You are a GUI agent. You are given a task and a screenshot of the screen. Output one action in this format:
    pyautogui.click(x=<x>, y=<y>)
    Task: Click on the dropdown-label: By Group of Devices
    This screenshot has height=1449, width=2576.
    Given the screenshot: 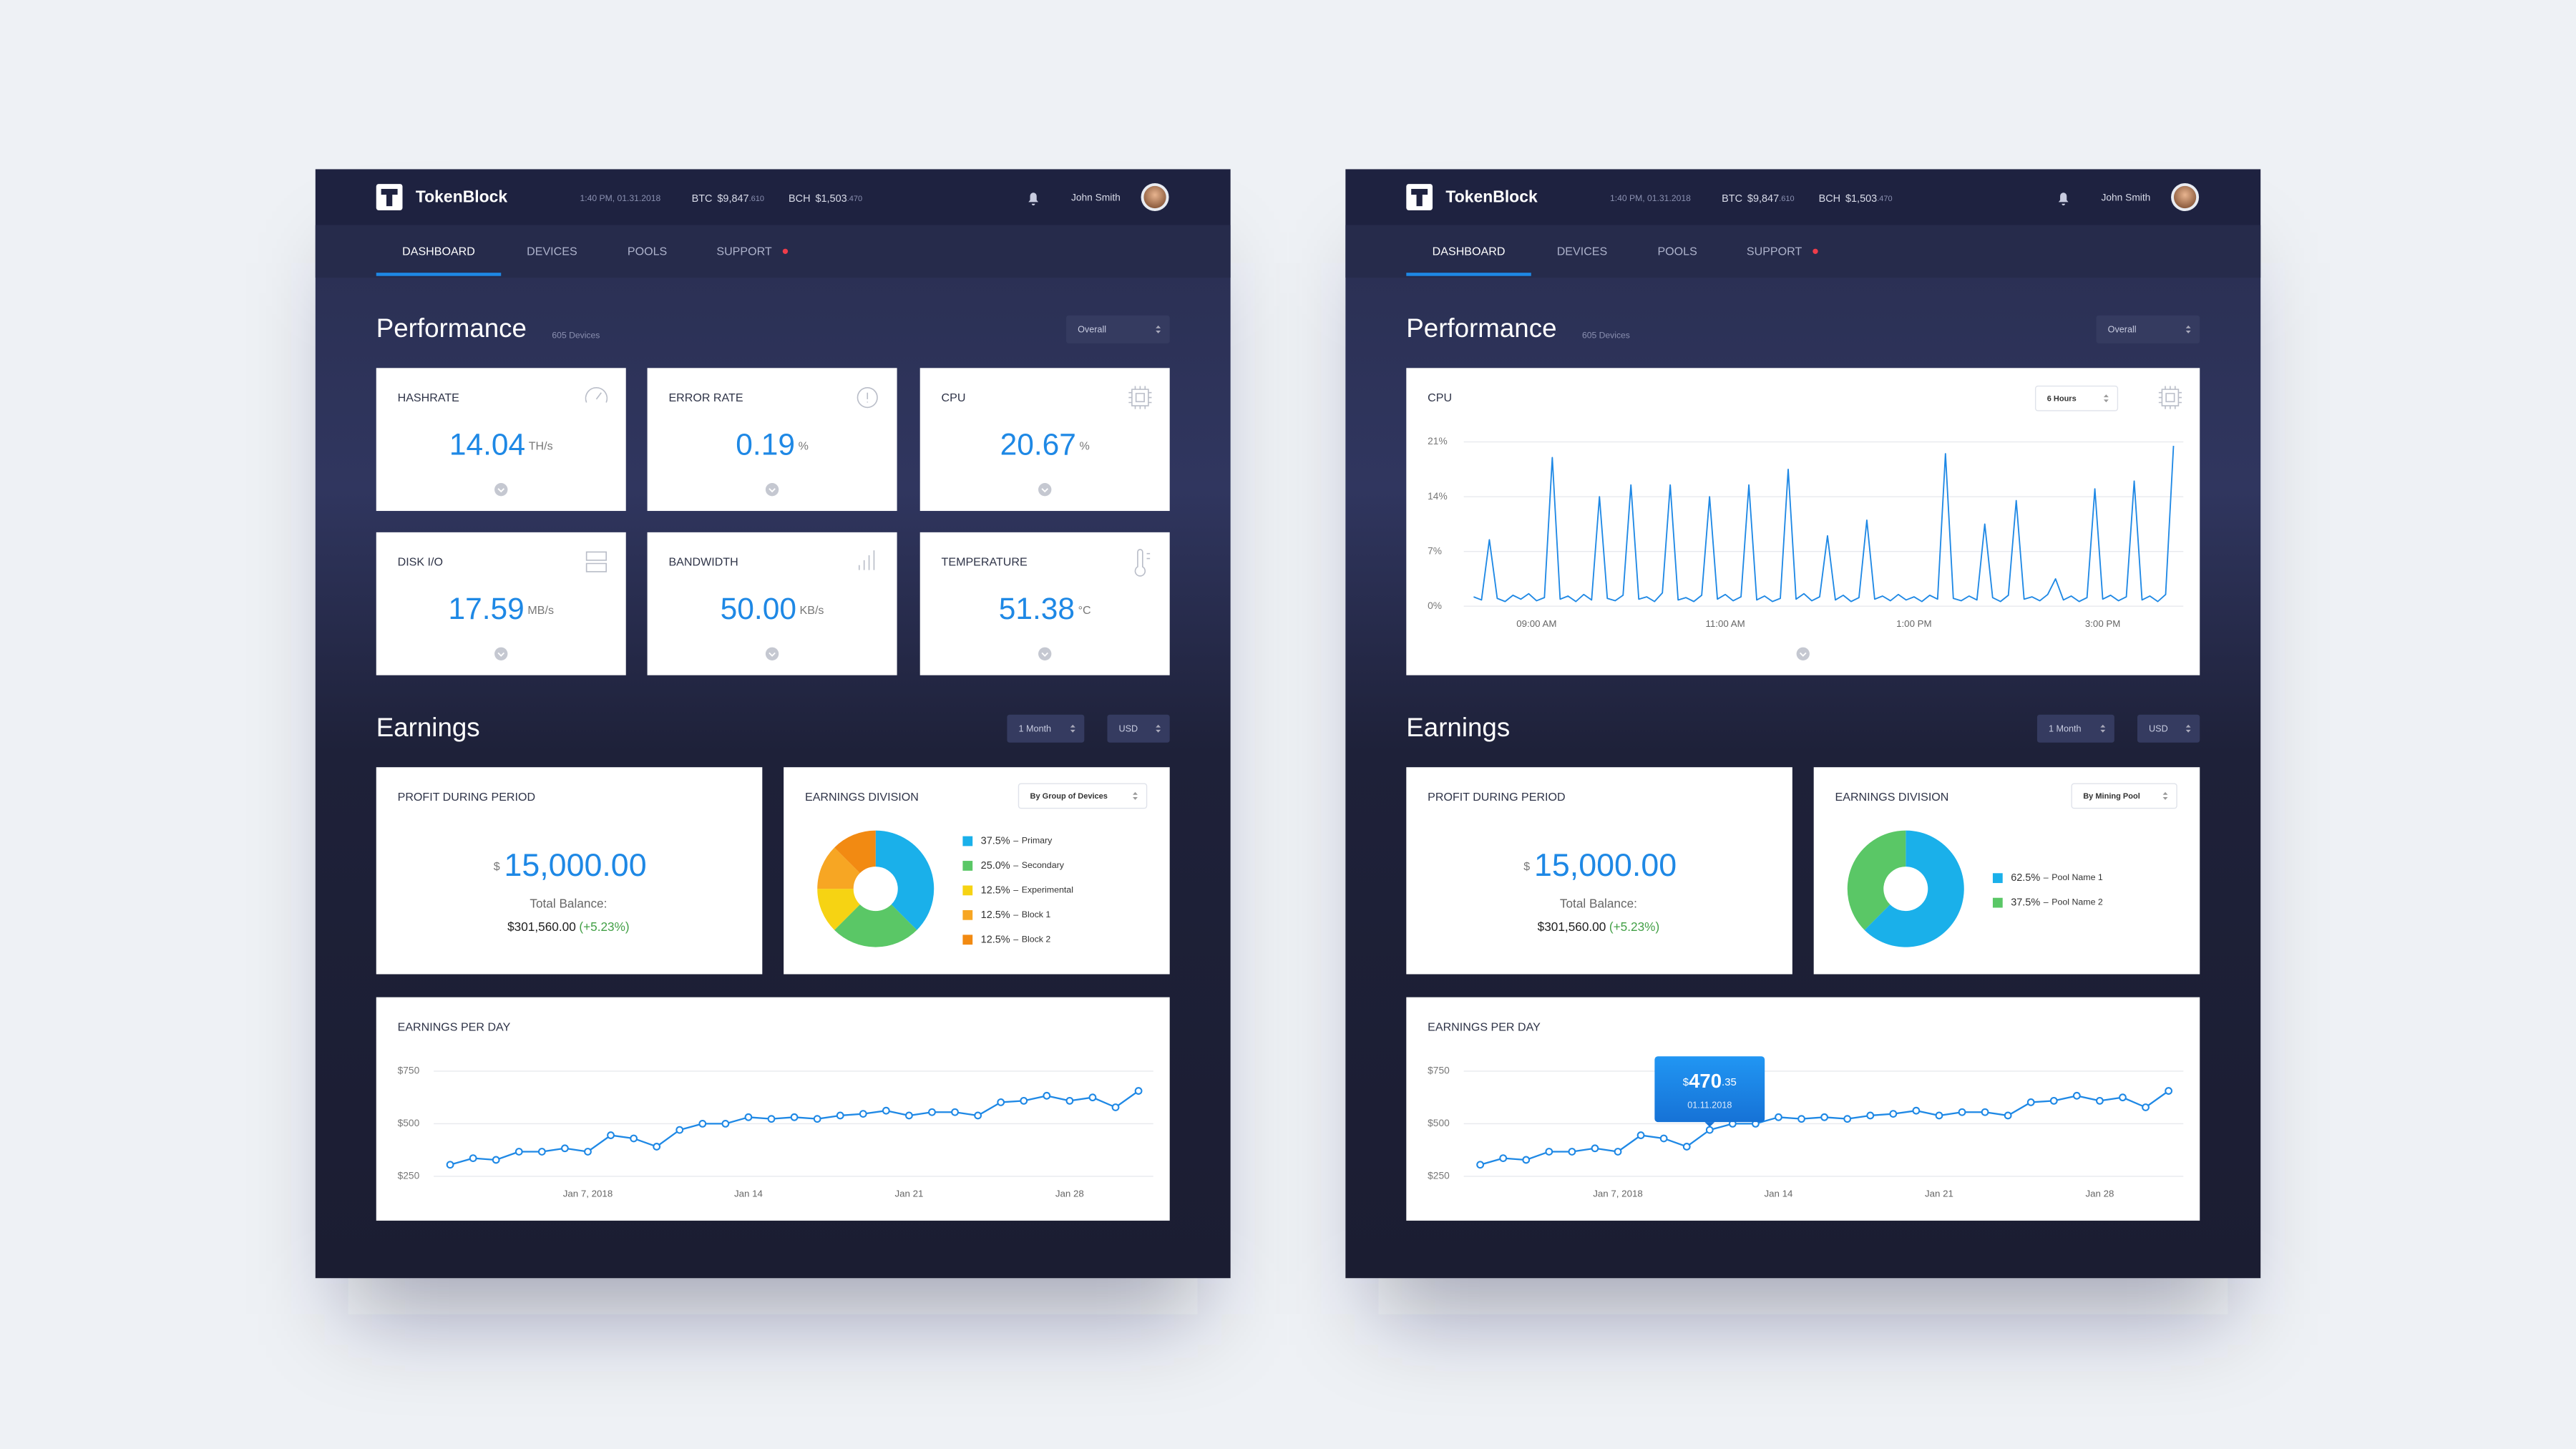 What is the action you would take?
    pyautogui.click(x=1069, y=796)
    